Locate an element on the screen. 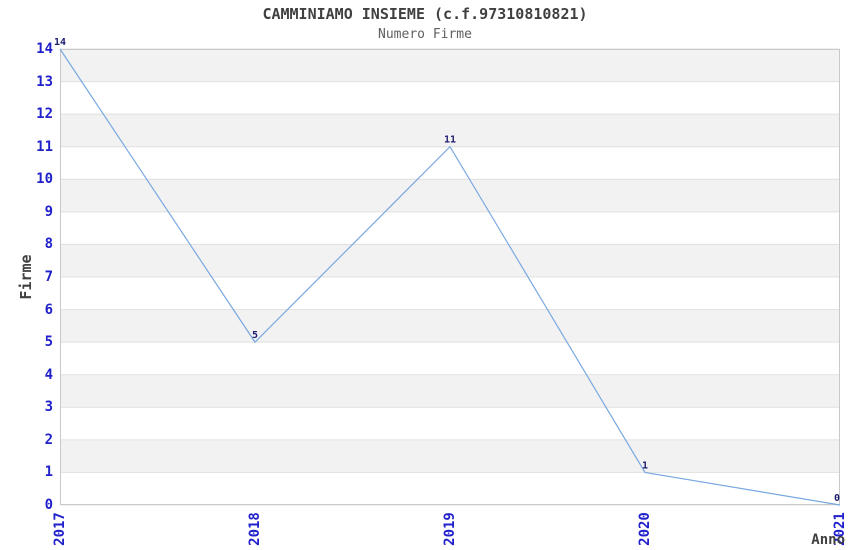 This screenshot has height=550, width=850. y-tick-label: 1 is located at coordinates (48, 472).